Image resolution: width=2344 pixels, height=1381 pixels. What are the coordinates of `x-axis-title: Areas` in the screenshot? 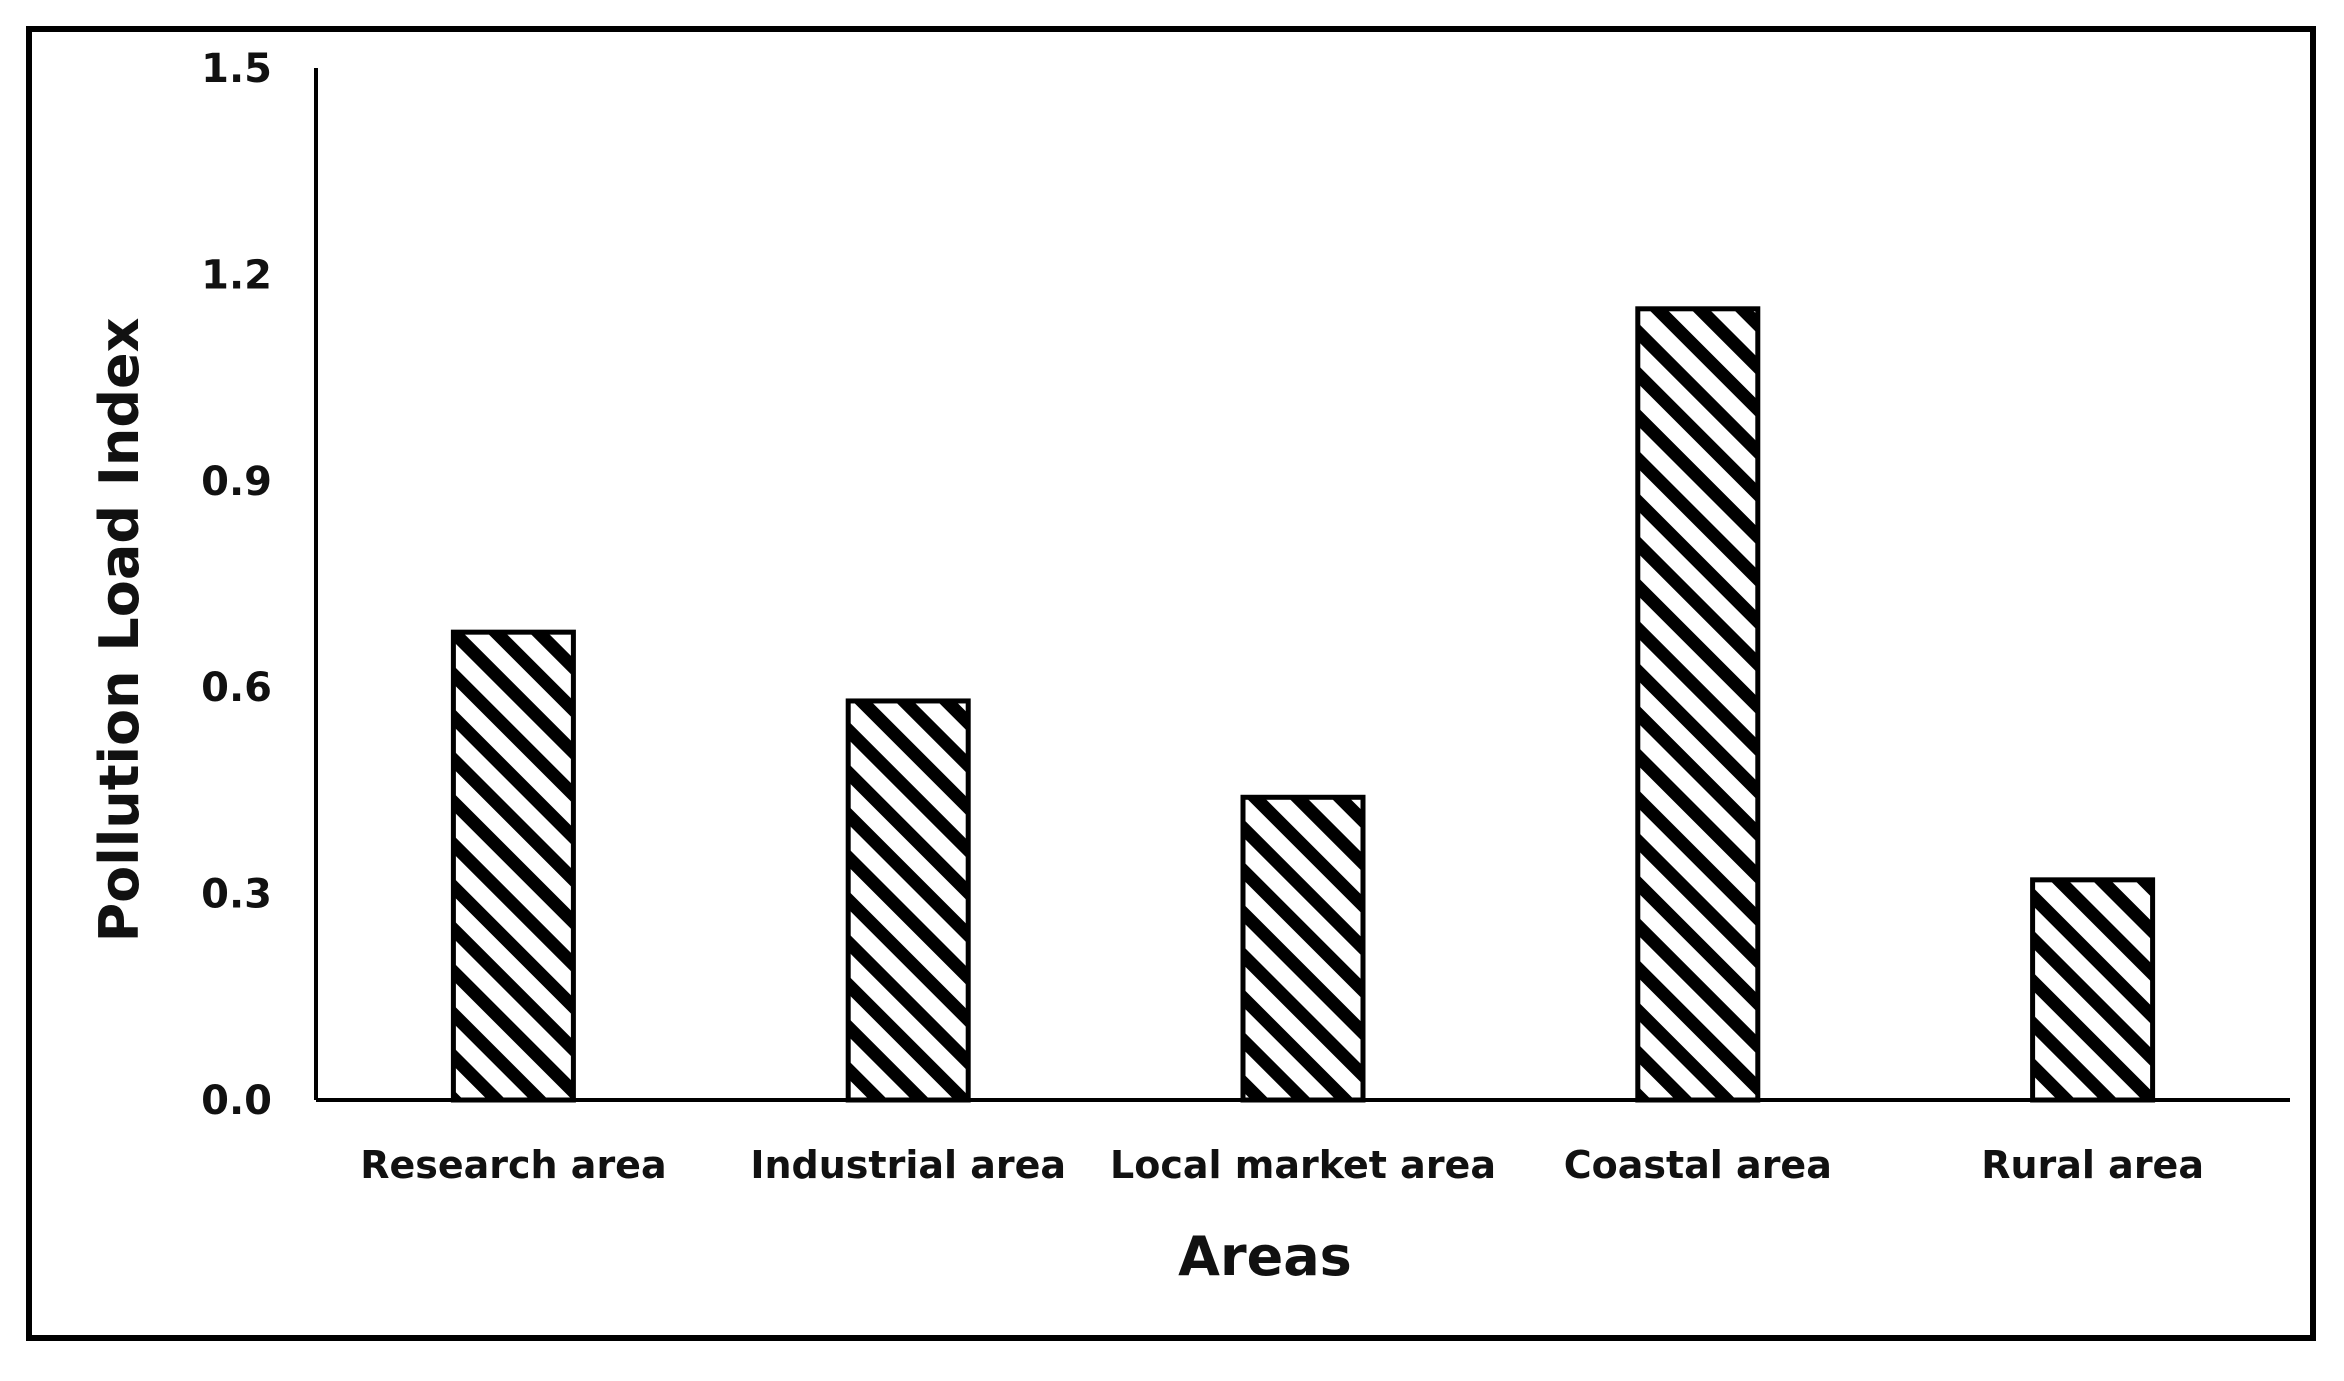 It's located at (1265, 1256).